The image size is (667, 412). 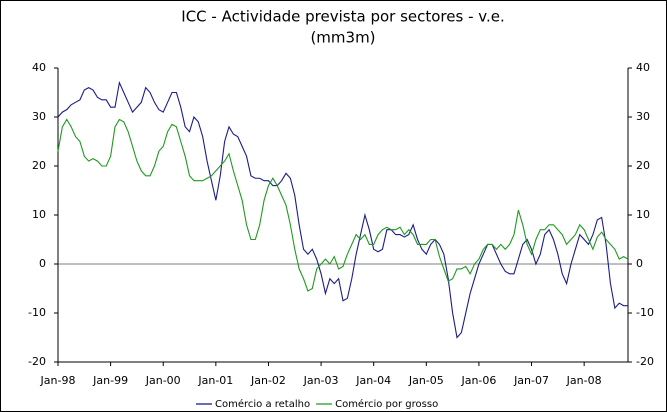 What do you see at coordinates (321, 380) in the screenshot?
I see `x-tick-label: Jan-03` at bounding box center [321, 380].